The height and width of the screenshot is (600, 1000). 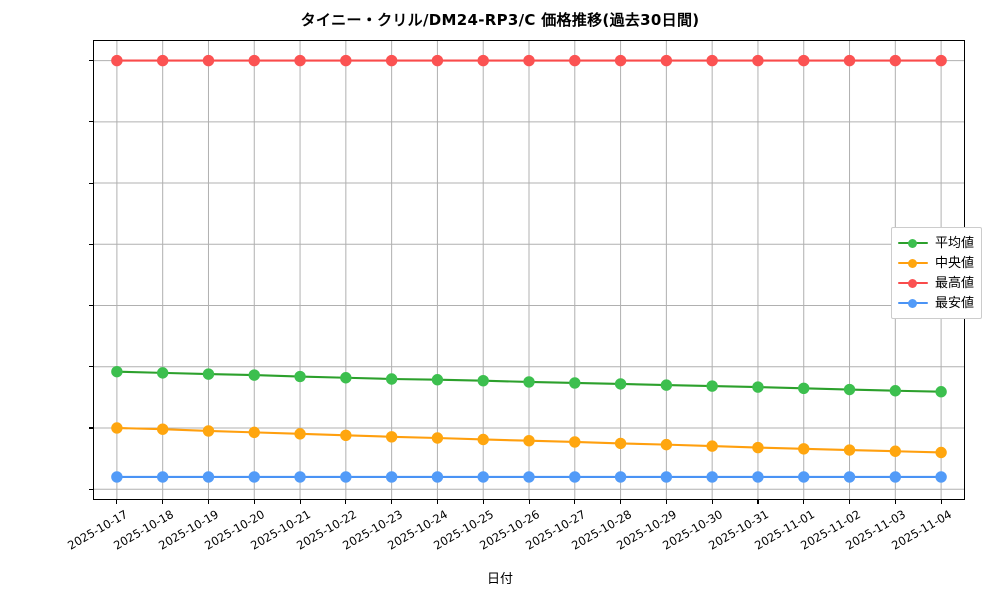 I want to click on x-tick-label: 2025-11-02, so click(x=830, y=530).